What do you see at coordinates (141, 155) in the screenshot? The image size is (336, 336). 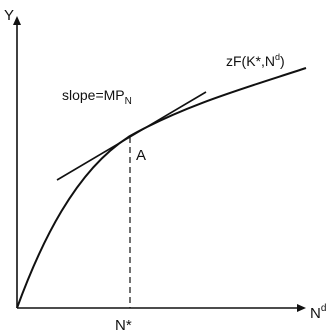 I see `point-a-label: A` at bounding box center [141, 155].